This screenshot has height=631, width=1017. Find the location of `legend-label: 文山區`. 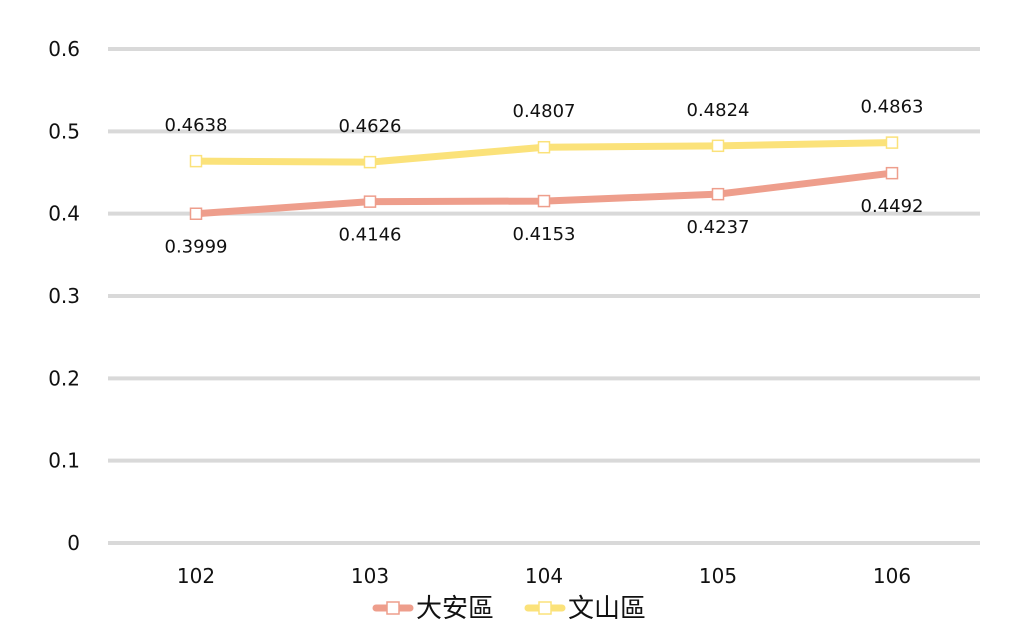

legend-label: 文山區 is located at coordinates (607, 609).